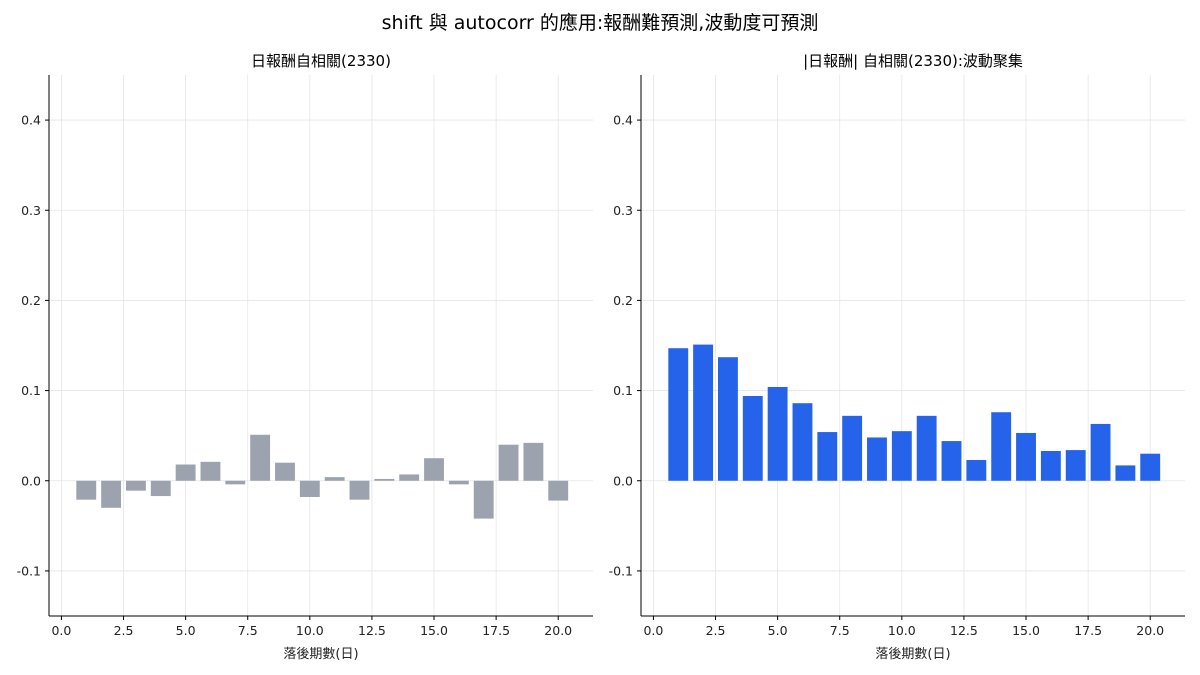 The height and width of the screenshot is (675, 1200). What do you see at coordinates (1150, 630) in the screenshot?
I see `right-xtick-label: 20.0` at bounding box center [1150, 630].